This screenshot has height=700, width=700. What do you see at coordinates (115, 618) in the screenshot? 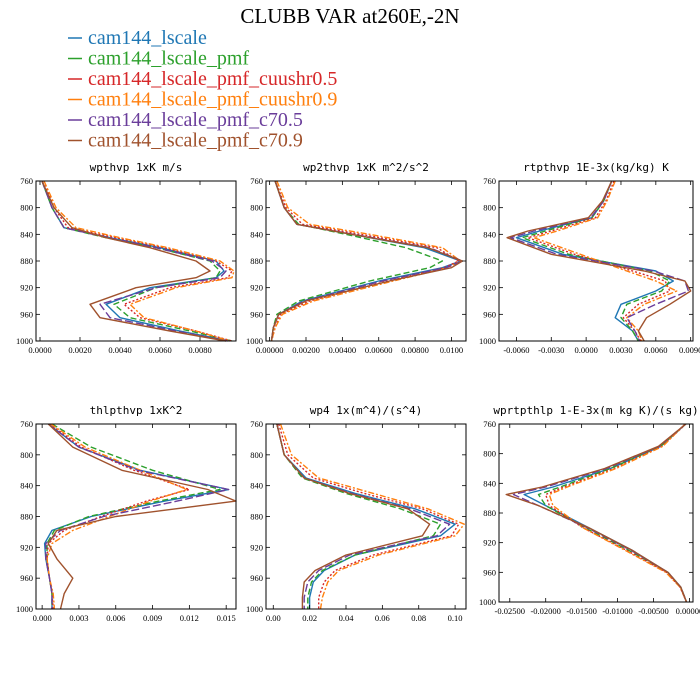
I see `x-tick-label: 0.006` at bounding box center [115, 618].